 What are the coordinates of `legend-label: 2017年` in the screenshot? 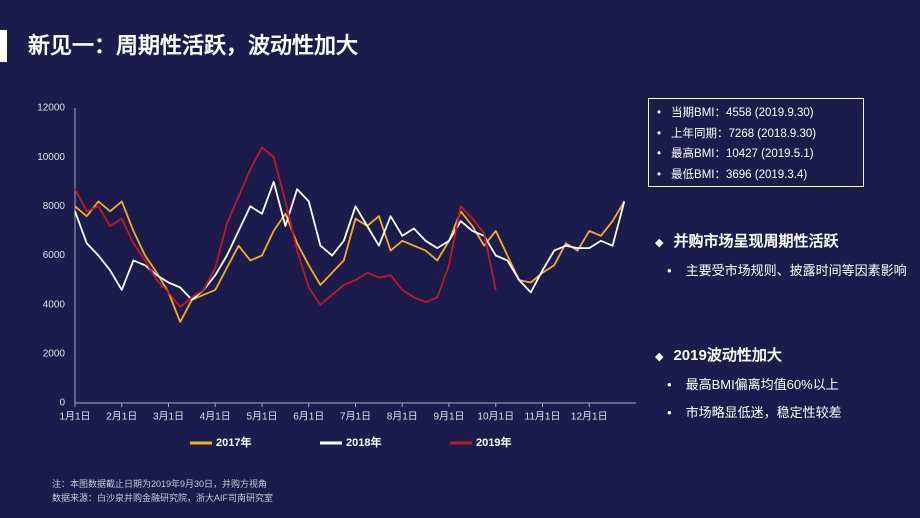 It's located at (233, 442).